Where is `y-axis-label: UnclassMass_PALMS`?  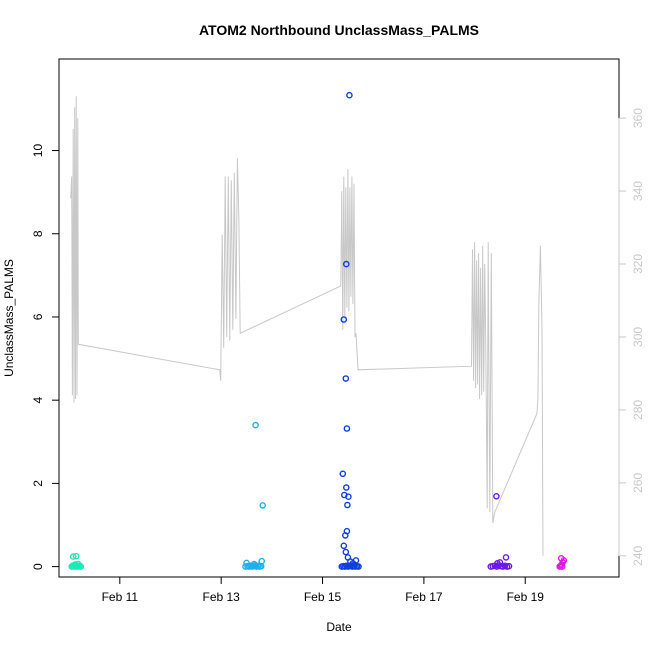
y-axis-label: UnclassMass_PALMS is located at coordinates (9, 318).